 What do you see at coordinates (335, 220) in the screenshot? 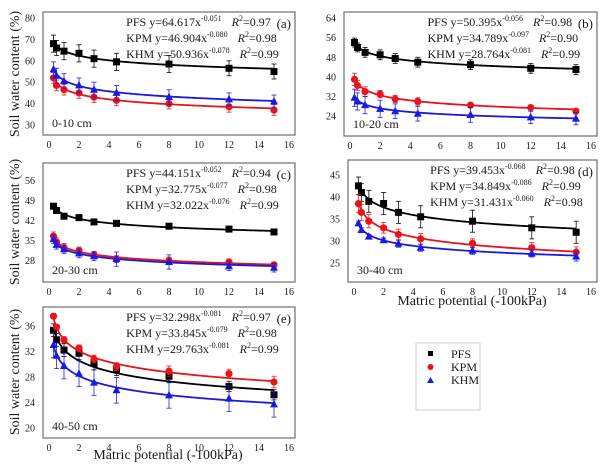
I see `y-tick-label: 35` at bounding box center [335, 220].